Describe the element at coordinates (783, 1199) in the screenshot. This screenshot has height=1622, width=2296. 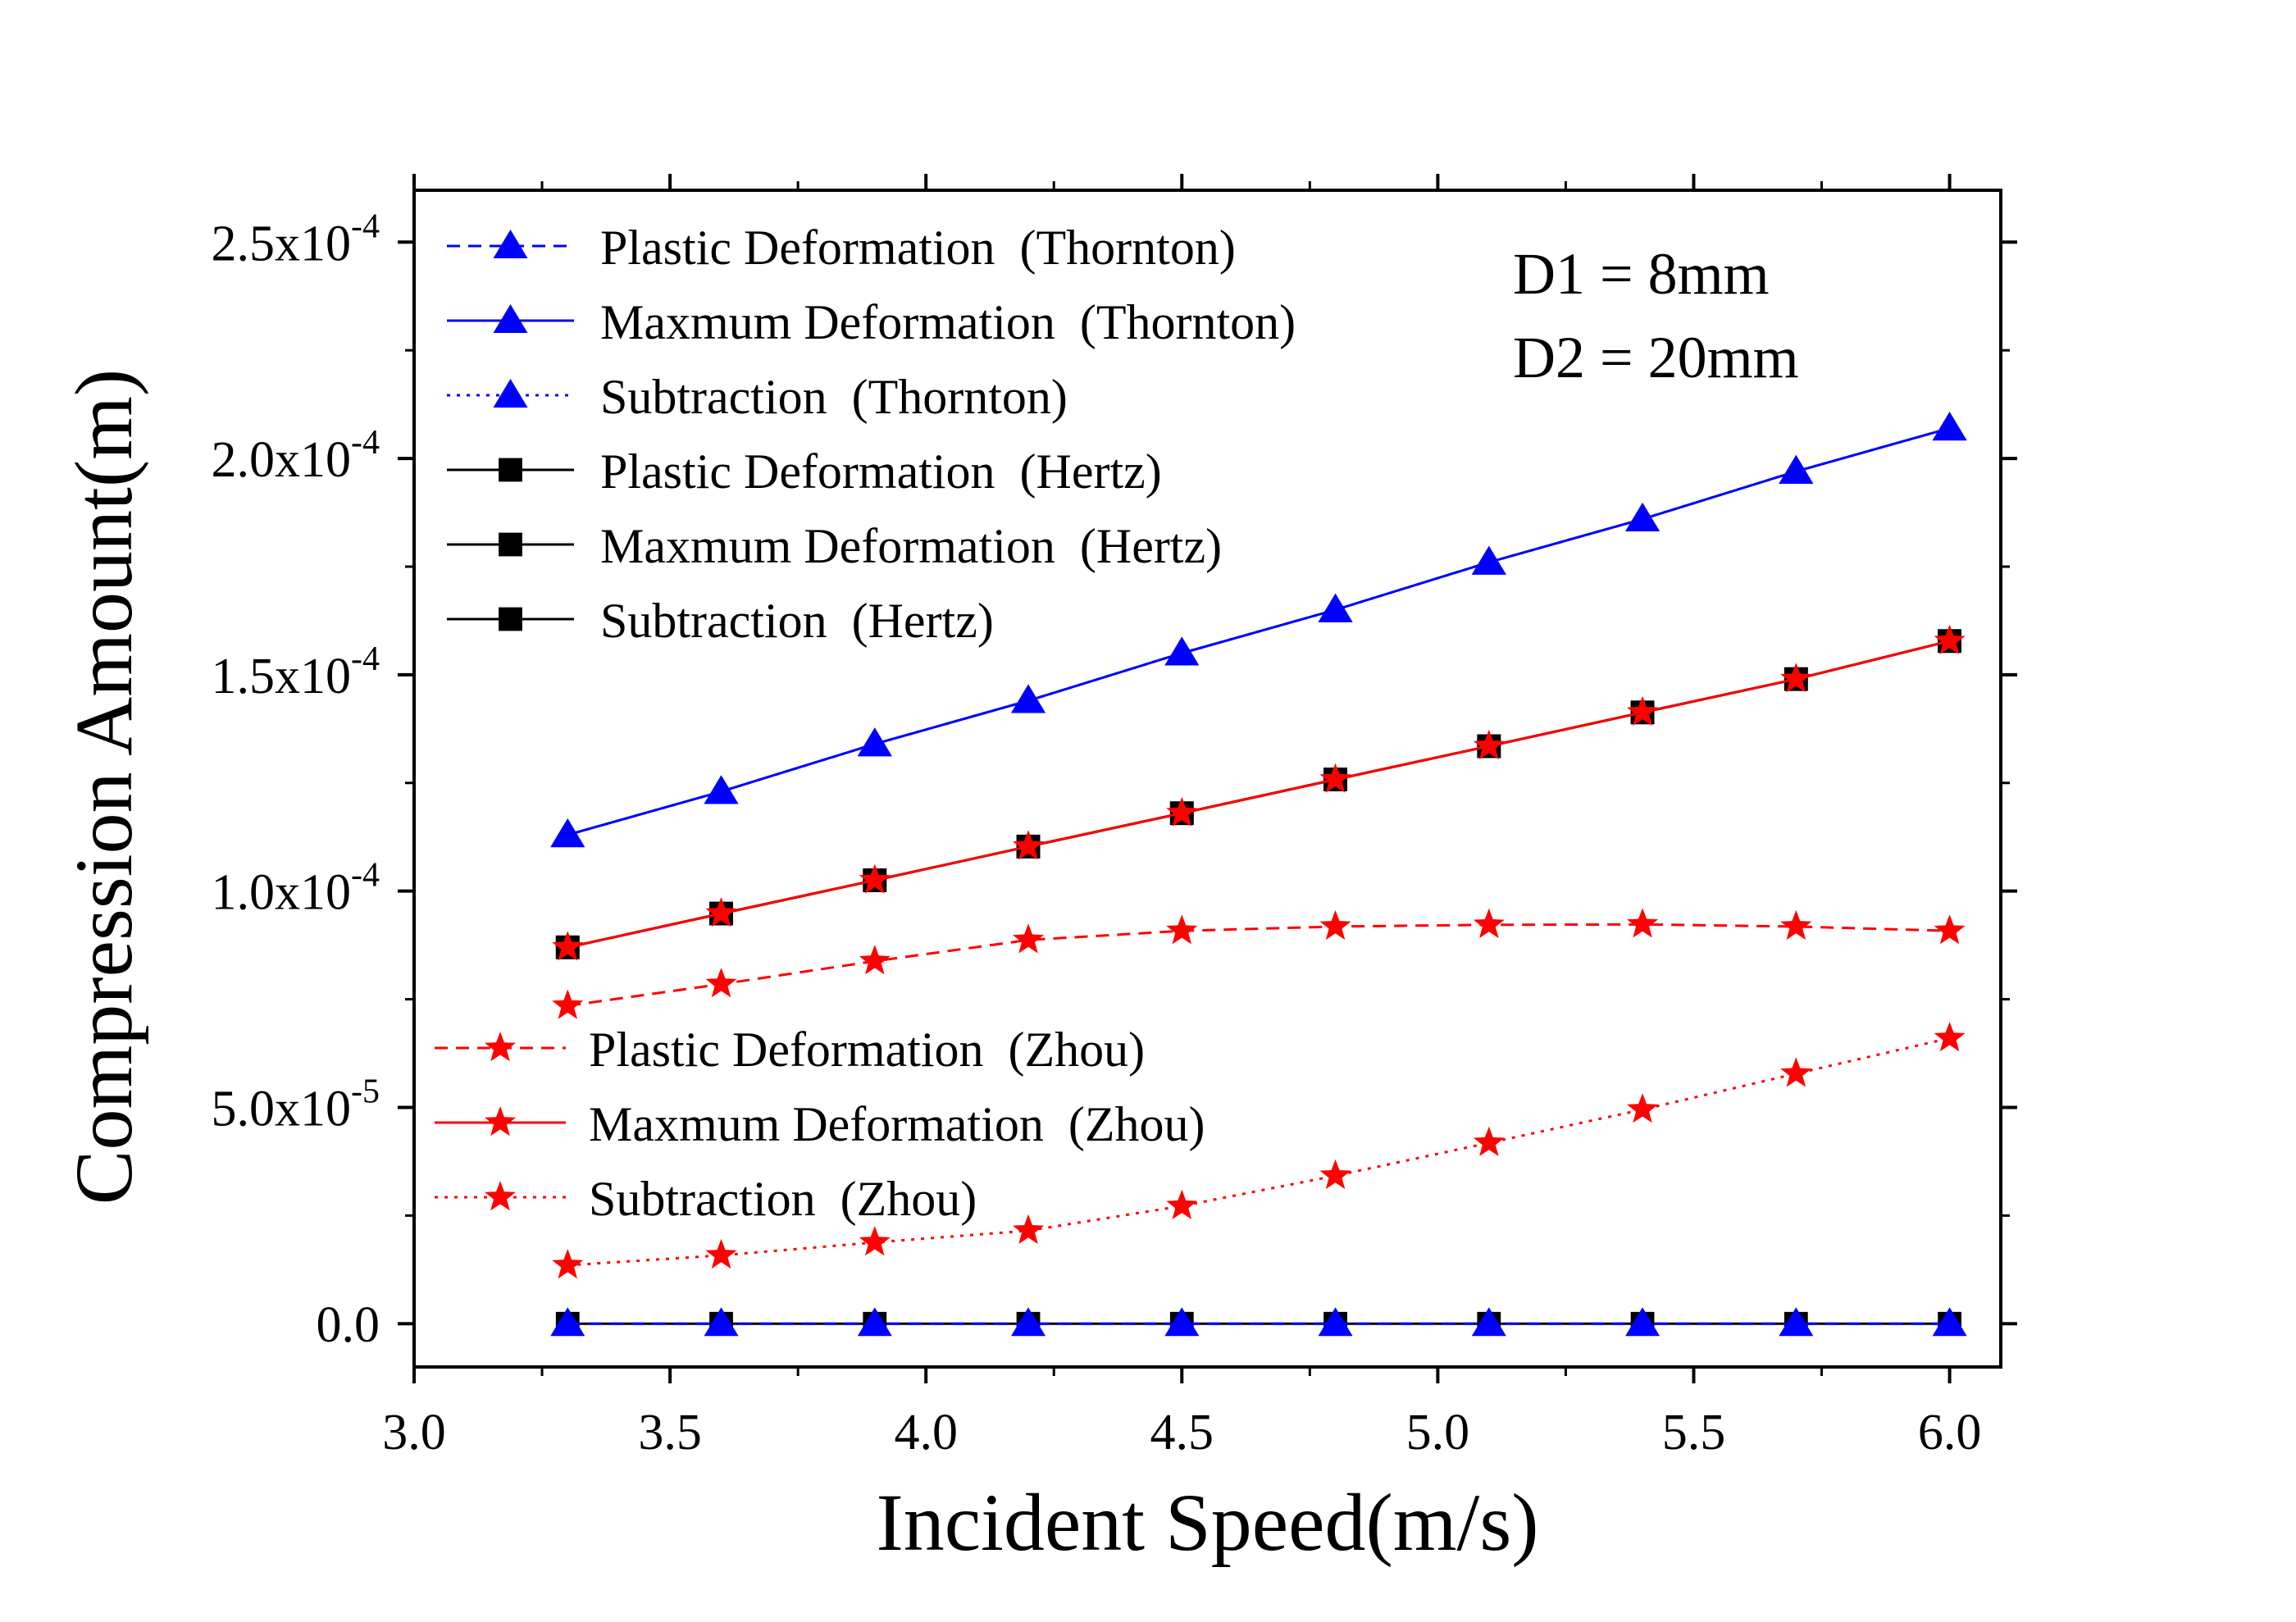
I see `legend-label: Subtraction (Zhou)` at that location.